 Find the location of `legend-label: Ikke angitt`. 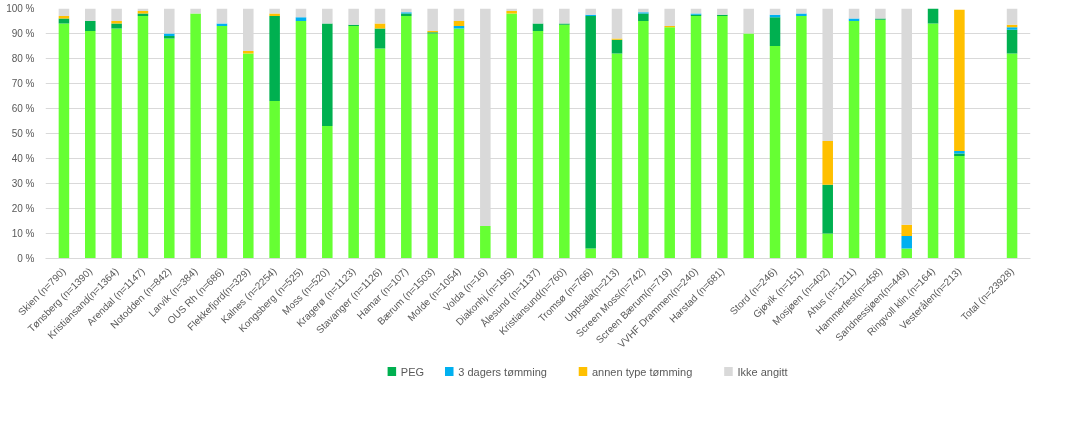

legend-label: Ikke angitt is located at coordinates (762, 371).